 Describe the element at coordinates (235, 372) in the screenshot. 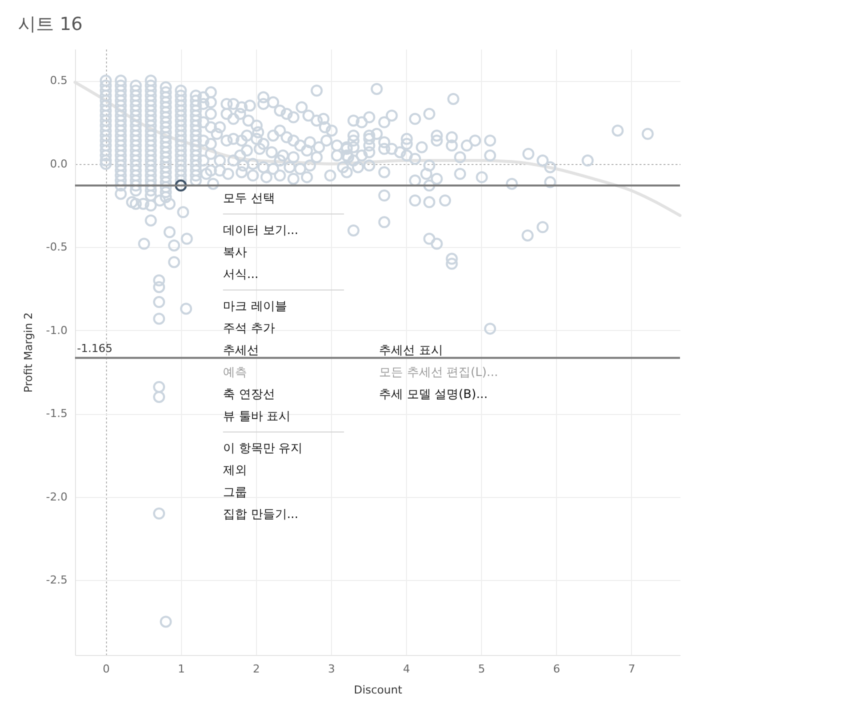

I see `annotation: 예측` at that location.